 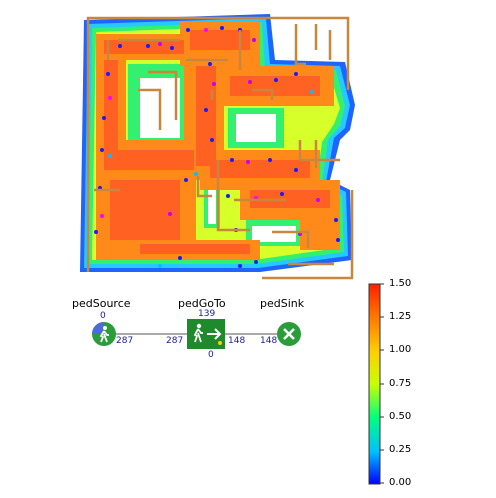 What do you see at coordinates (211, 355) in the screenshot?
I see `ped-goto-count-bottom: 0` at bounding box center [211, 355].